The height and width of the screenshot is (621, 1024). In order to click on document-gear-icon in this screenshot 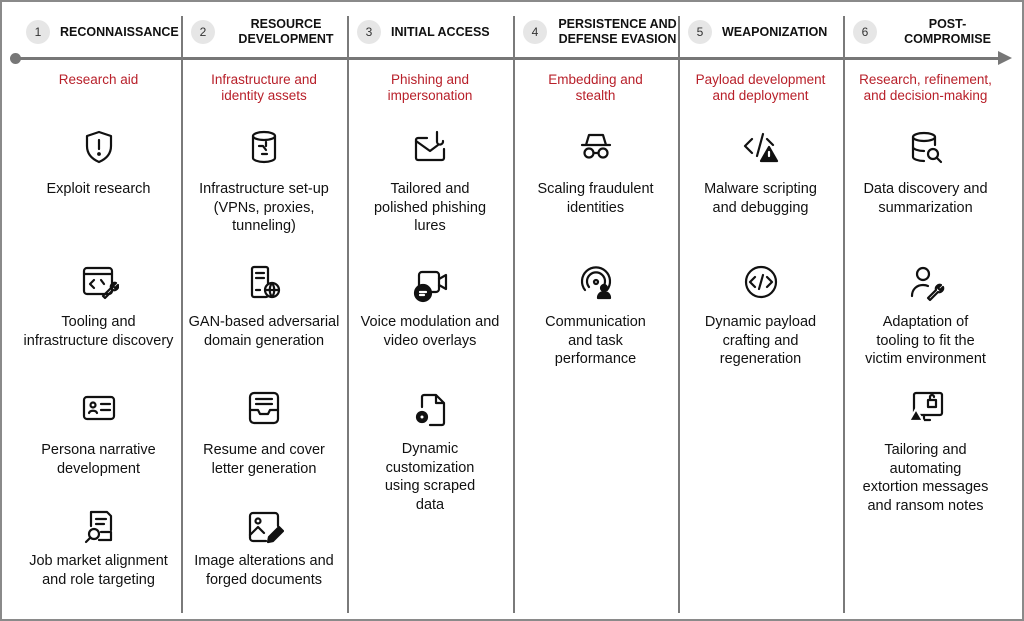, I will do `click(430, 410)`.